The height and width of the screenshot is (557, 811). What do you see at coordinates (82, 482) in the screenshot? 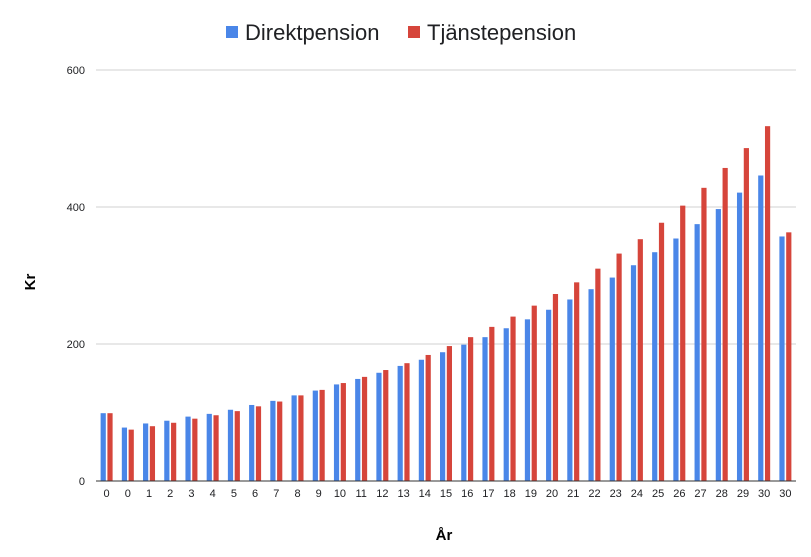
I see `y-tick-label: 0` at bounding box center [82, 482].